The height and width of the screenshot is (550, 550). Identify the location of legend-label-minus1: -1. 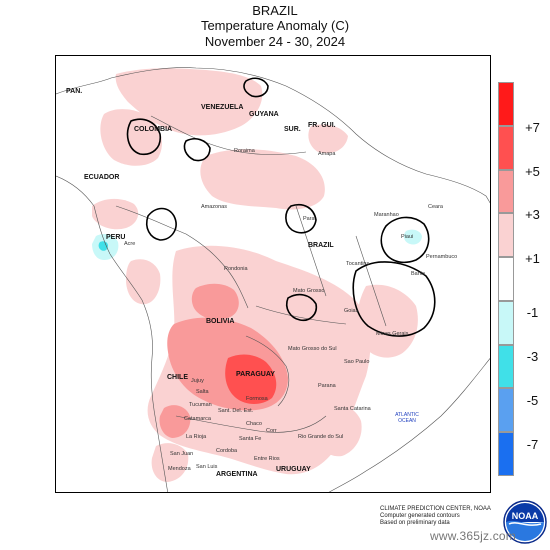
(532, 312).